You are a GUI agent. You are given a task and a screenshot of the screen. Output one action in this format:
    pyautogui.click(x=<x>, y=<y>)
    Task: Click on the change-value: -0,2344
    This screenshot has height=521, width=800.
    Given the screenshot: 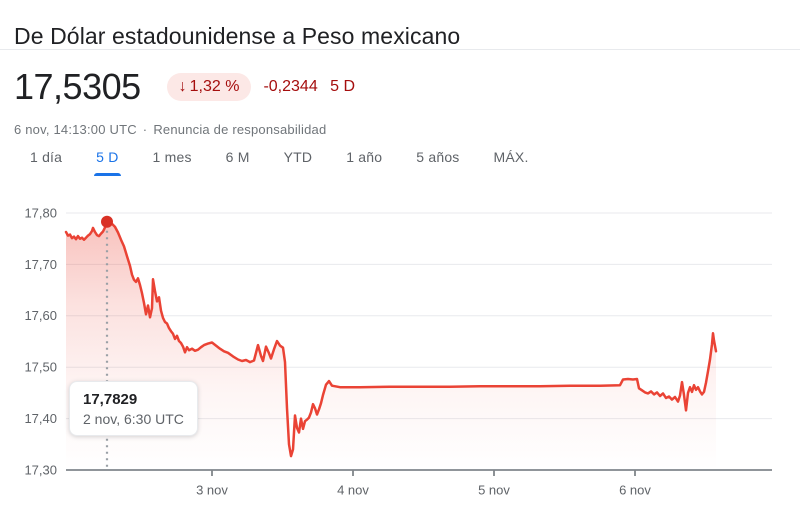 What is the action you would take?
    pyautogui.click(x=290, y=86)
    